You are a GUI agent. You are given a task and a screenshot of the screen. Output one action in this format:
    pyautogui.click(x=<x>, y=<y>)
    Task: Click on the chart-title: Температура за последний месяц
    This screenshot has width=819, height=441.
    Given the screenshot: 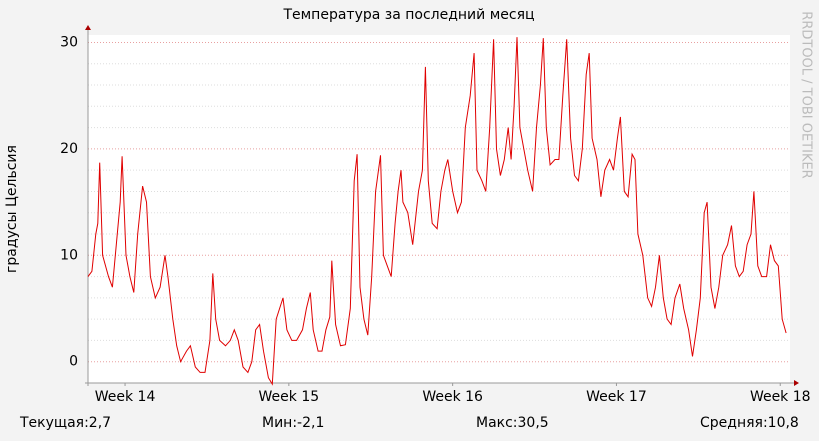 What is the action you would take?
    pyautogui.click(x=408, y=15)
    